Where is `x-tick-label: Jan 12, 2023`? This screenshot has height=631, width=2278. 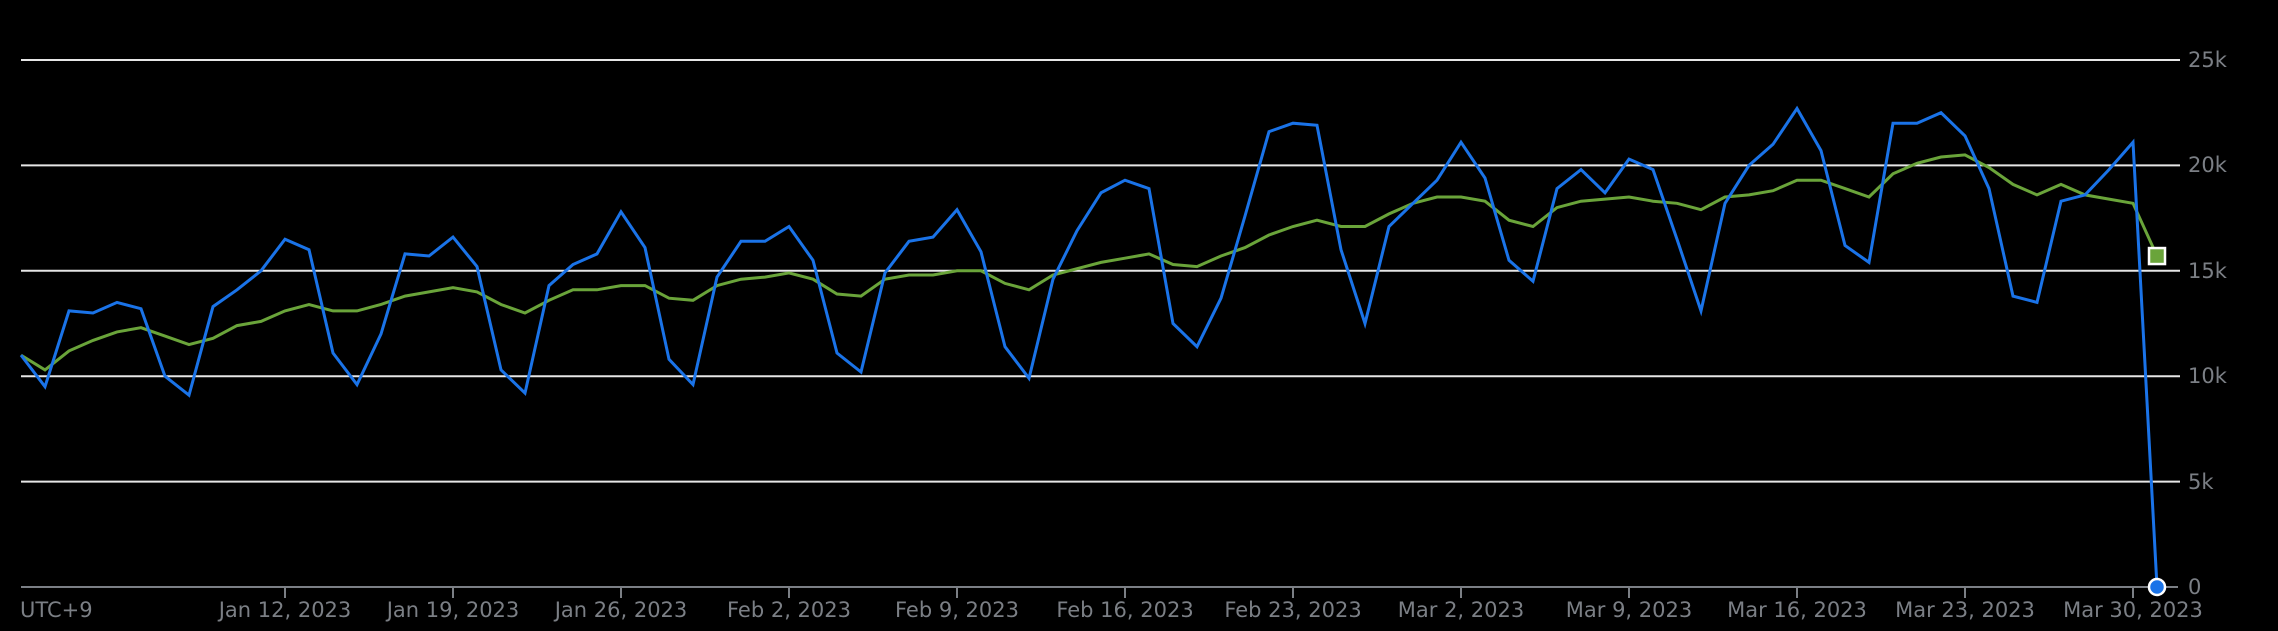
x-tick-label: Jan 12, 2023 is located at coordinates (285, 610).